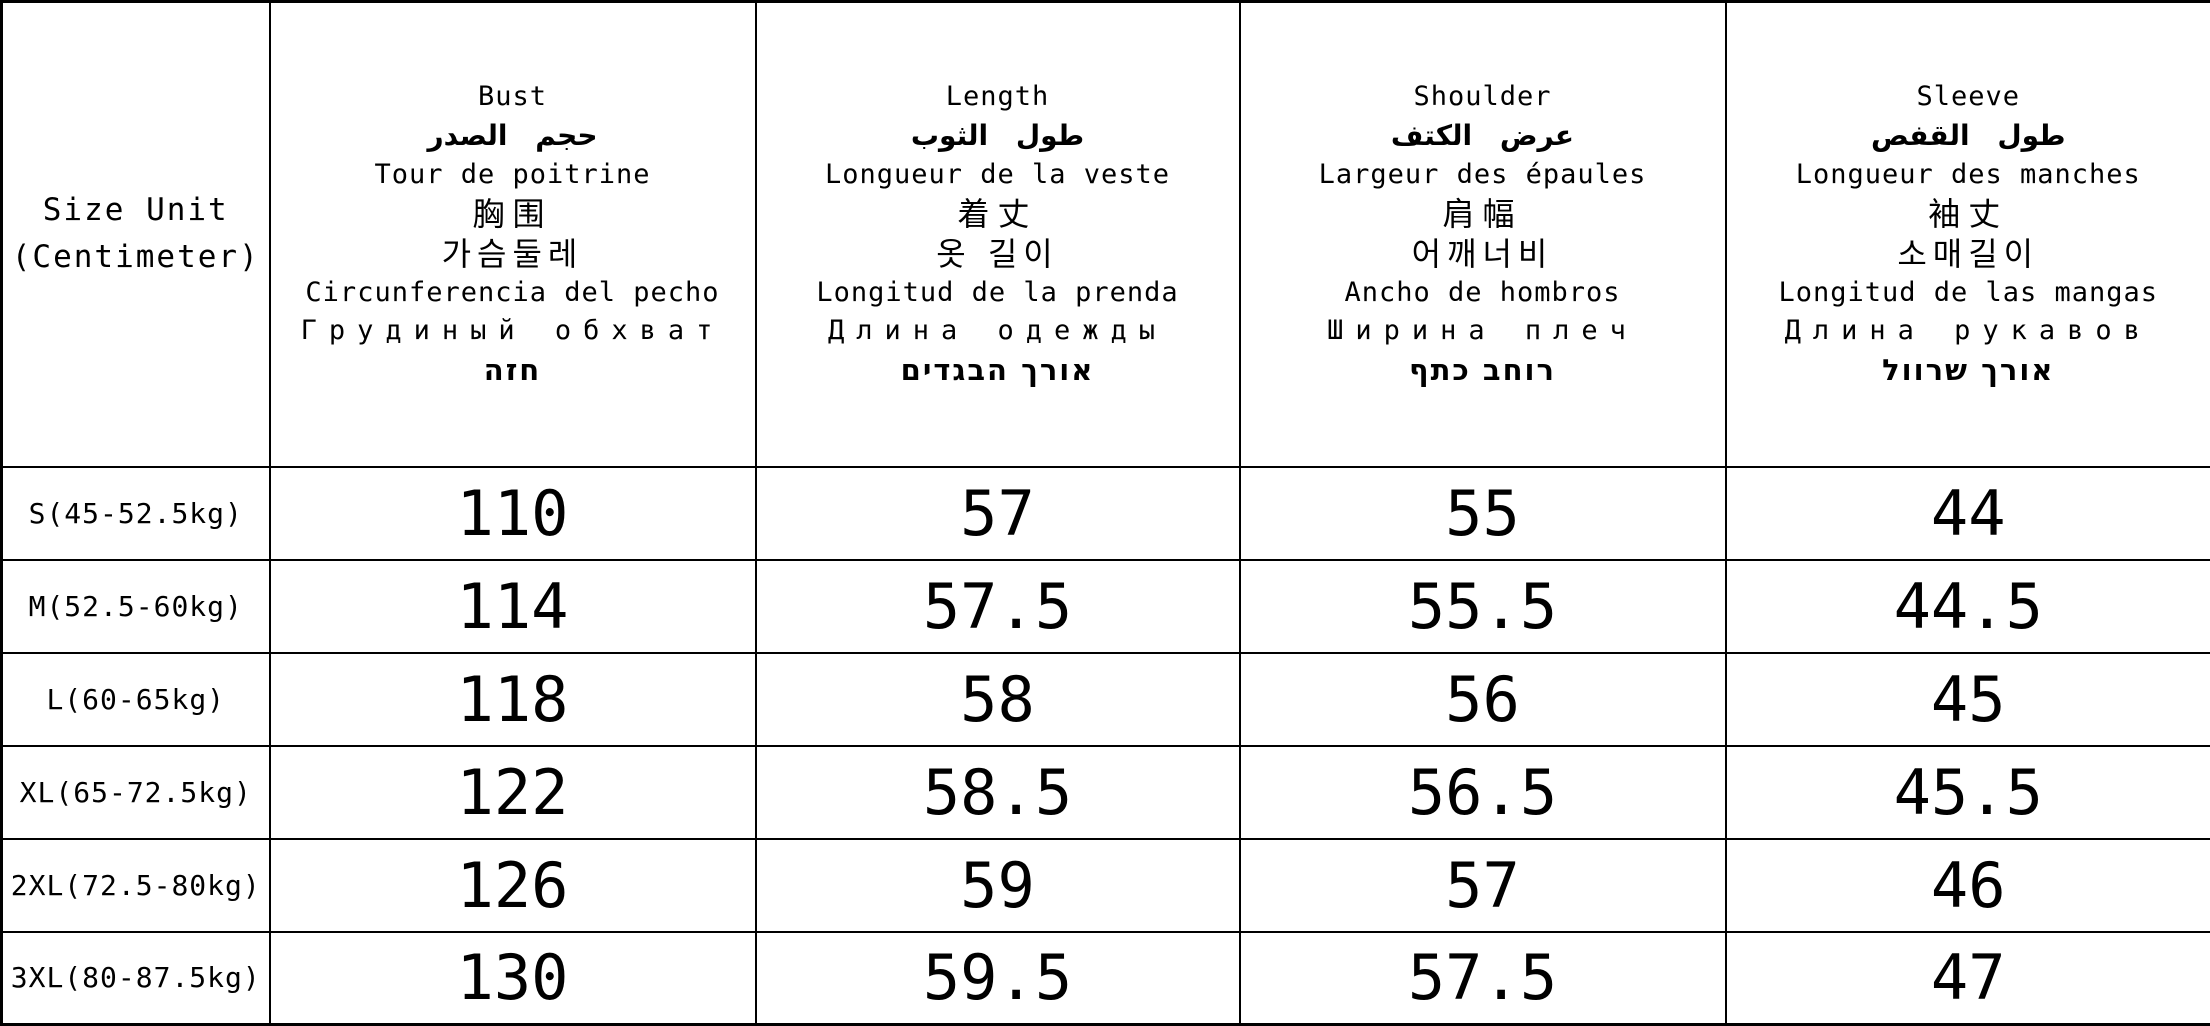 This screenshot has width=2210, height=1026. What do you see at coordinates (513, 214) in the screenshot?
I see `bust-label-zh: 胸围` at bounding box center [513, 214].